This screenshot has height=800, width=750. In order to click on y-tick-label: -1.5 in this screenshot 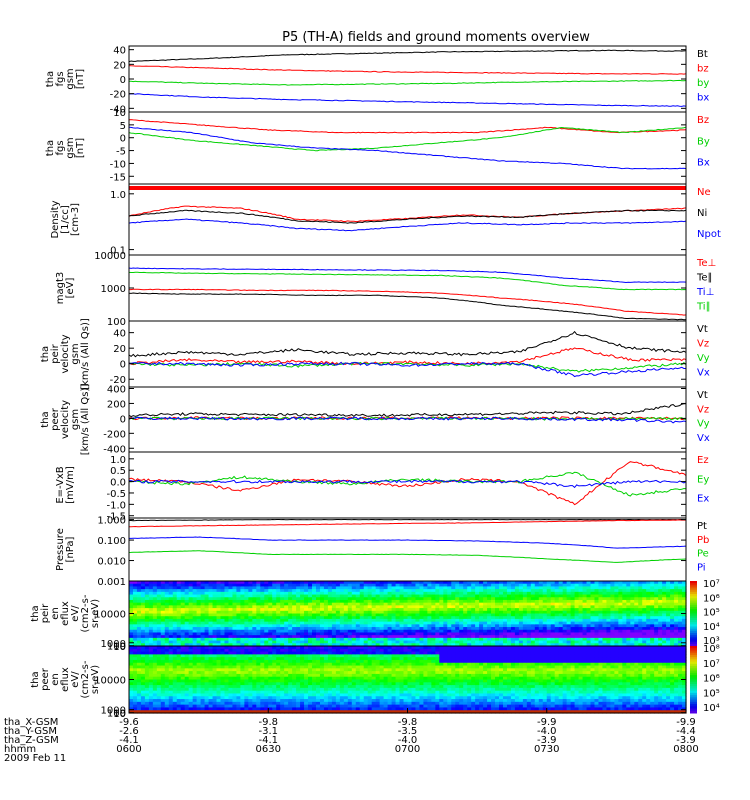, I will do `click(116, 517)`.